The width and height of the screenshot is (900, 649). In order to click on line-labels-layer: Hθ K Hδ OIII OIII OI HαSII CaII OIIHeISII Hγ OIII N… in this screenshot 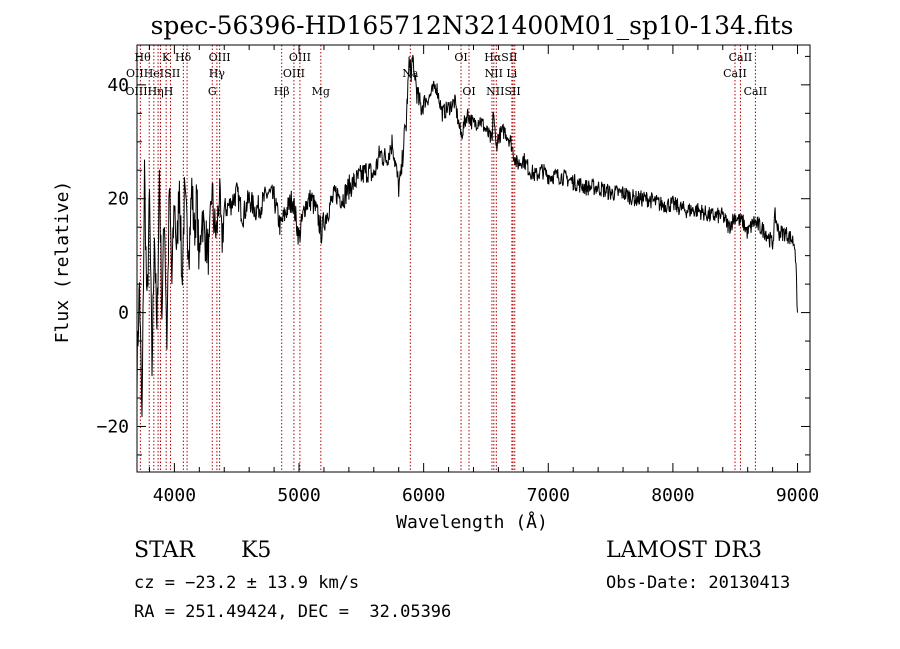, I will do `click(447, 74)`.